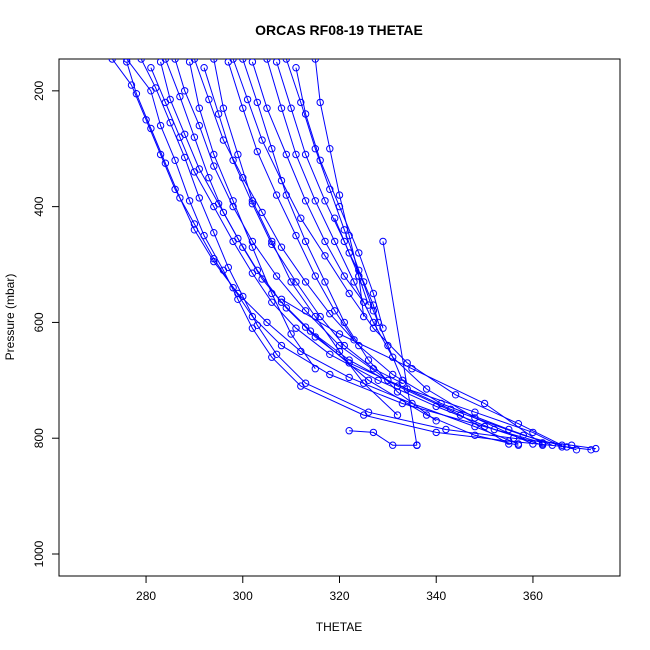 The width and height of the screenshot is (650, 650). I want to click on x-axis: 280 300 320 340 360, so click(339, 589).